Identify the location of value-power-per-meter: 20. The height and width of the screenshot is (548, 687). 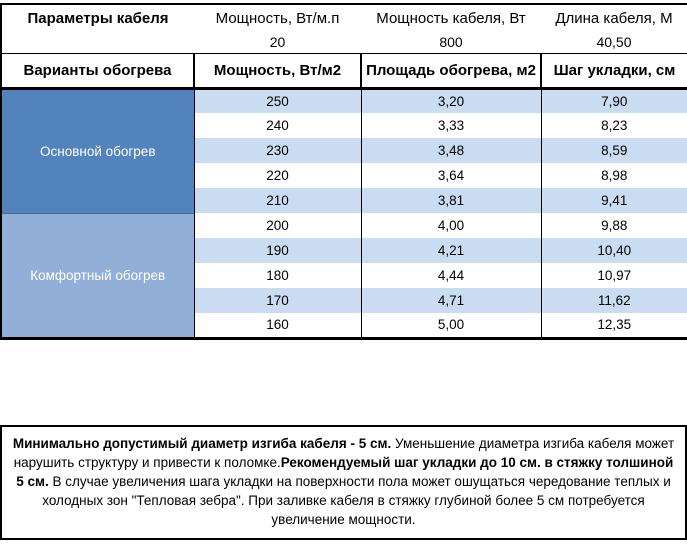
(277, 43).